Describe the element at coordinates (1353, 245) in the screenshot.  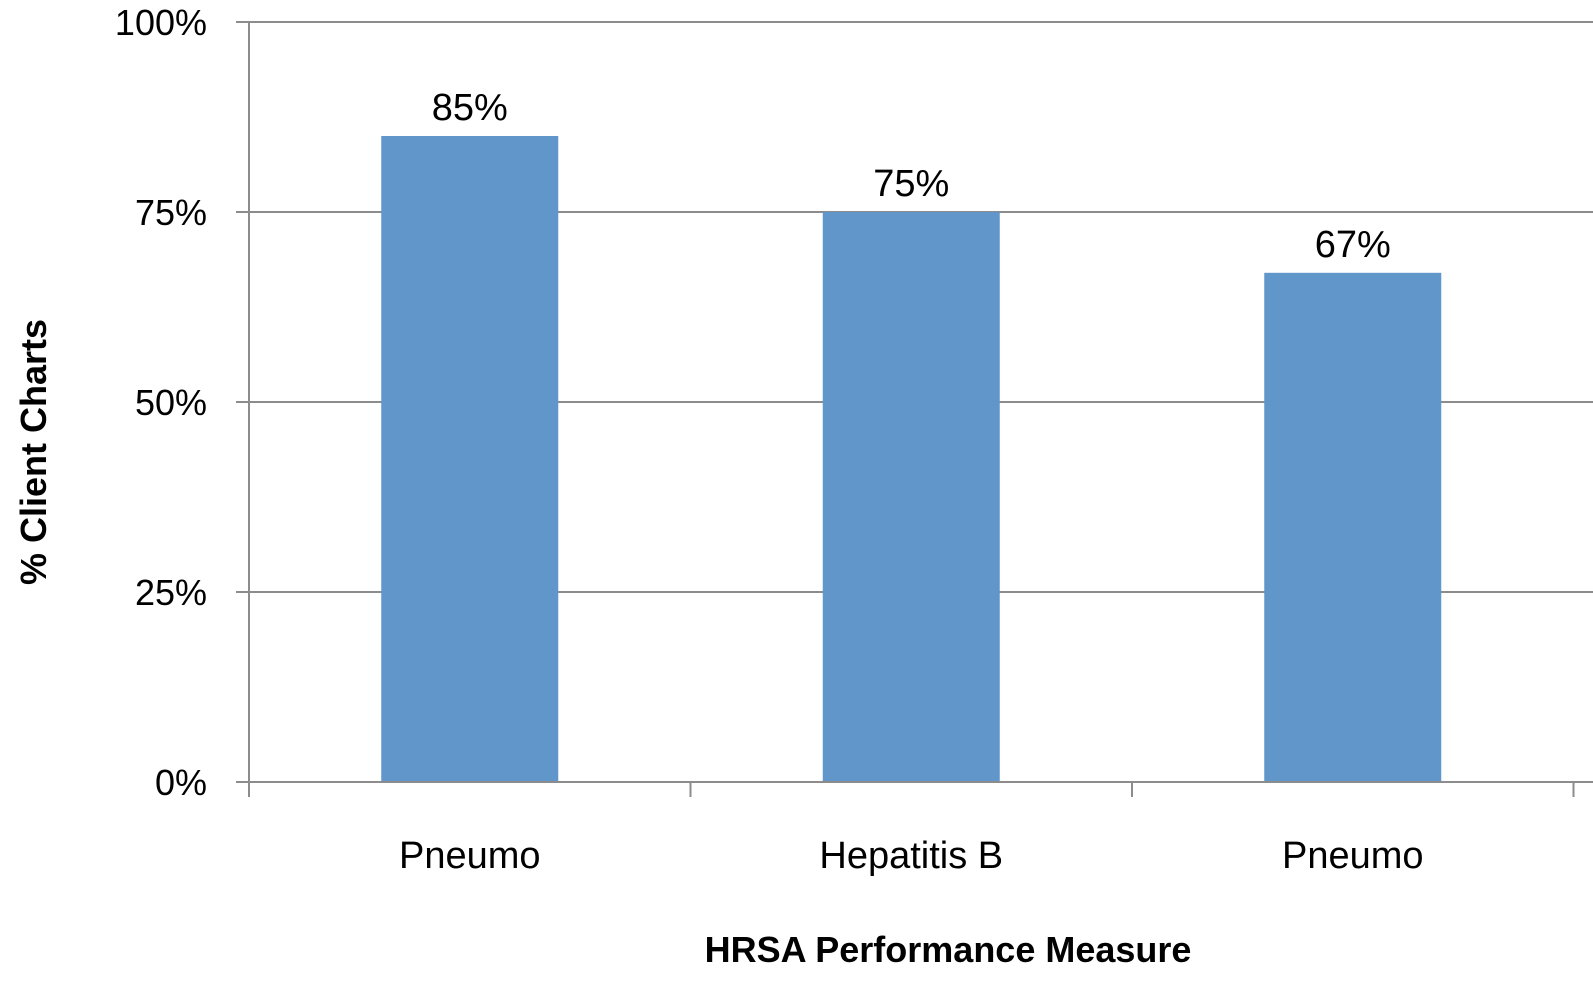
I see `data-label: 67%` at that location.